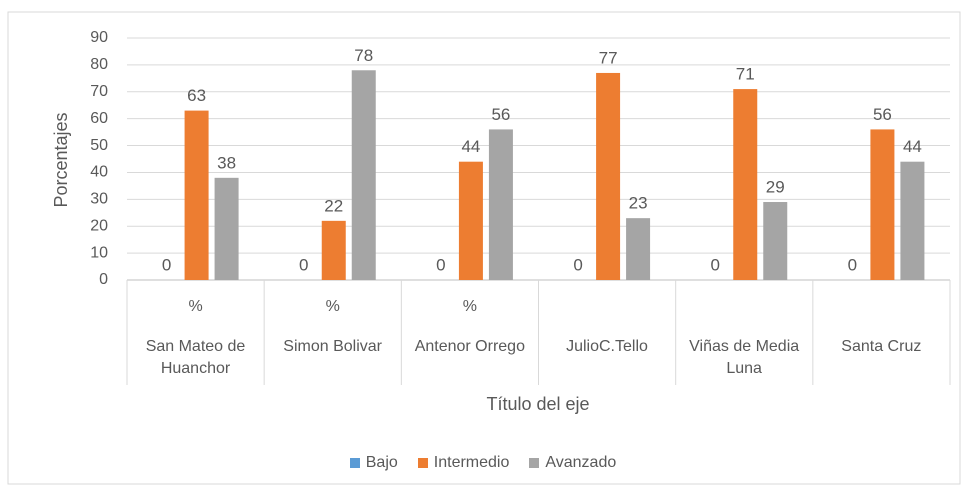 This screenshot has height=489, width=966. I want to click on legend-item: Avanzado, so click(572, 463).